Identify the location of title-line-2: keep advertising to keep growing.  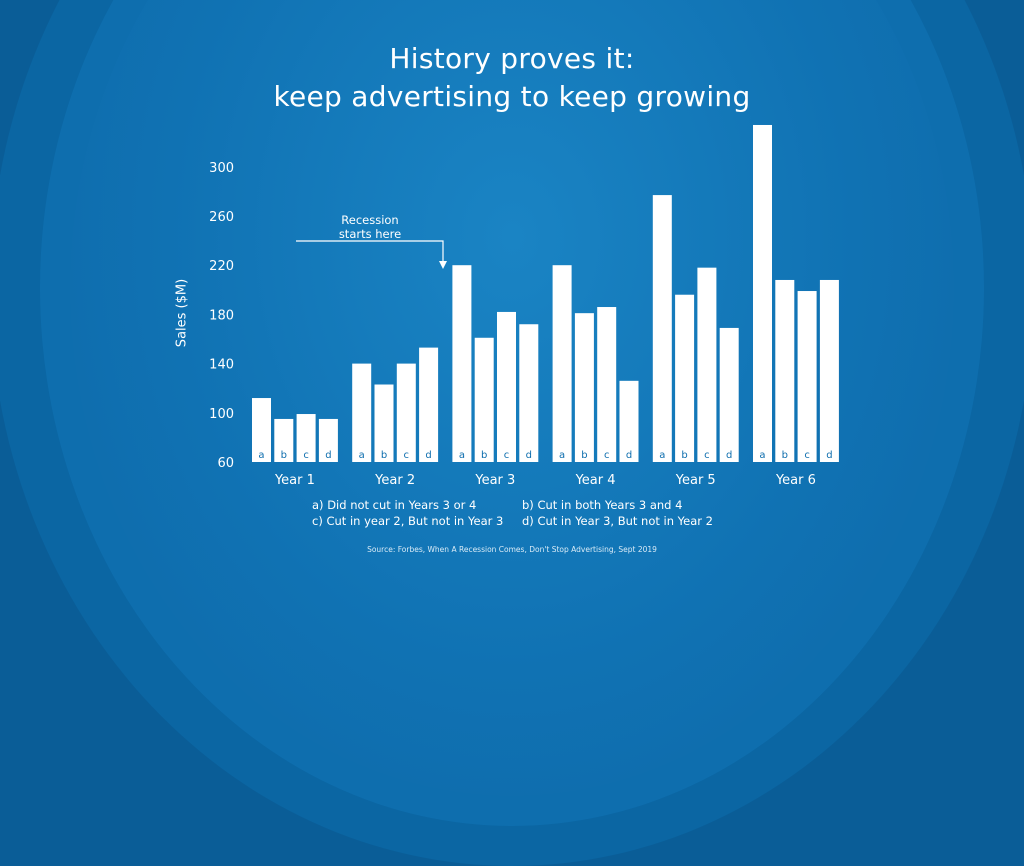
(512, 96).